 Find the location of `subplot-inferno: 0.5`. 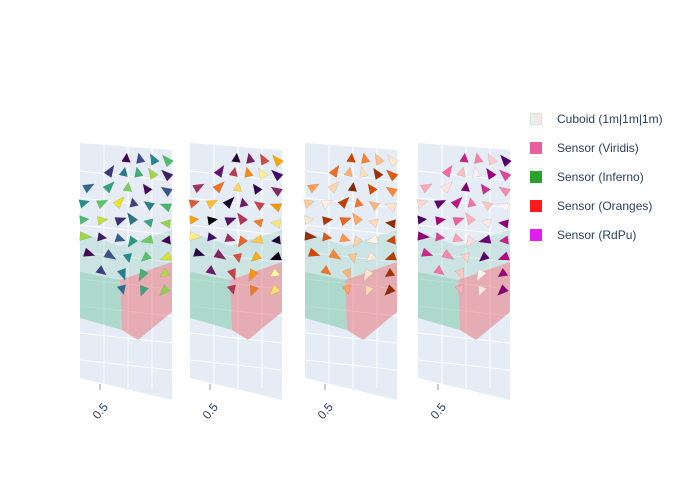

subplot-inferno: 0.5 is located at coordinates (236, 282).